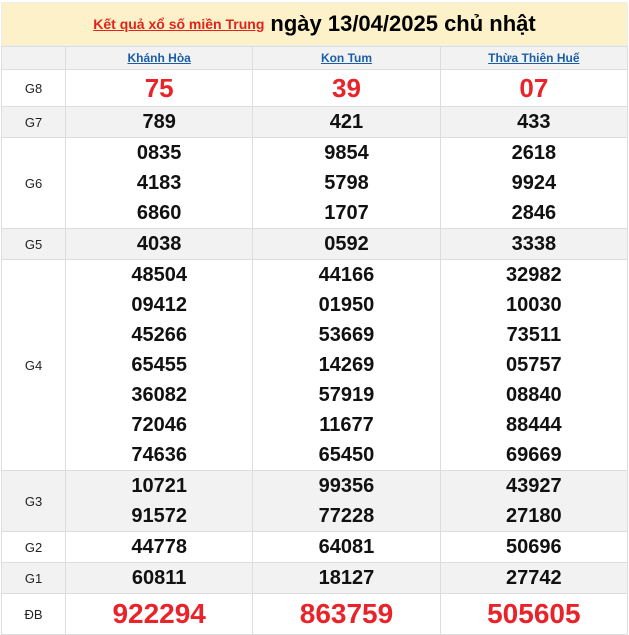 The width and height of the screenshot is (629, 635). What do you see at coordinates (315, 58) in the screenshot?
I see `header-row: Khánh Hòa Kon Tum Thừa Thiên Huế` at bounding box center [315, 58].